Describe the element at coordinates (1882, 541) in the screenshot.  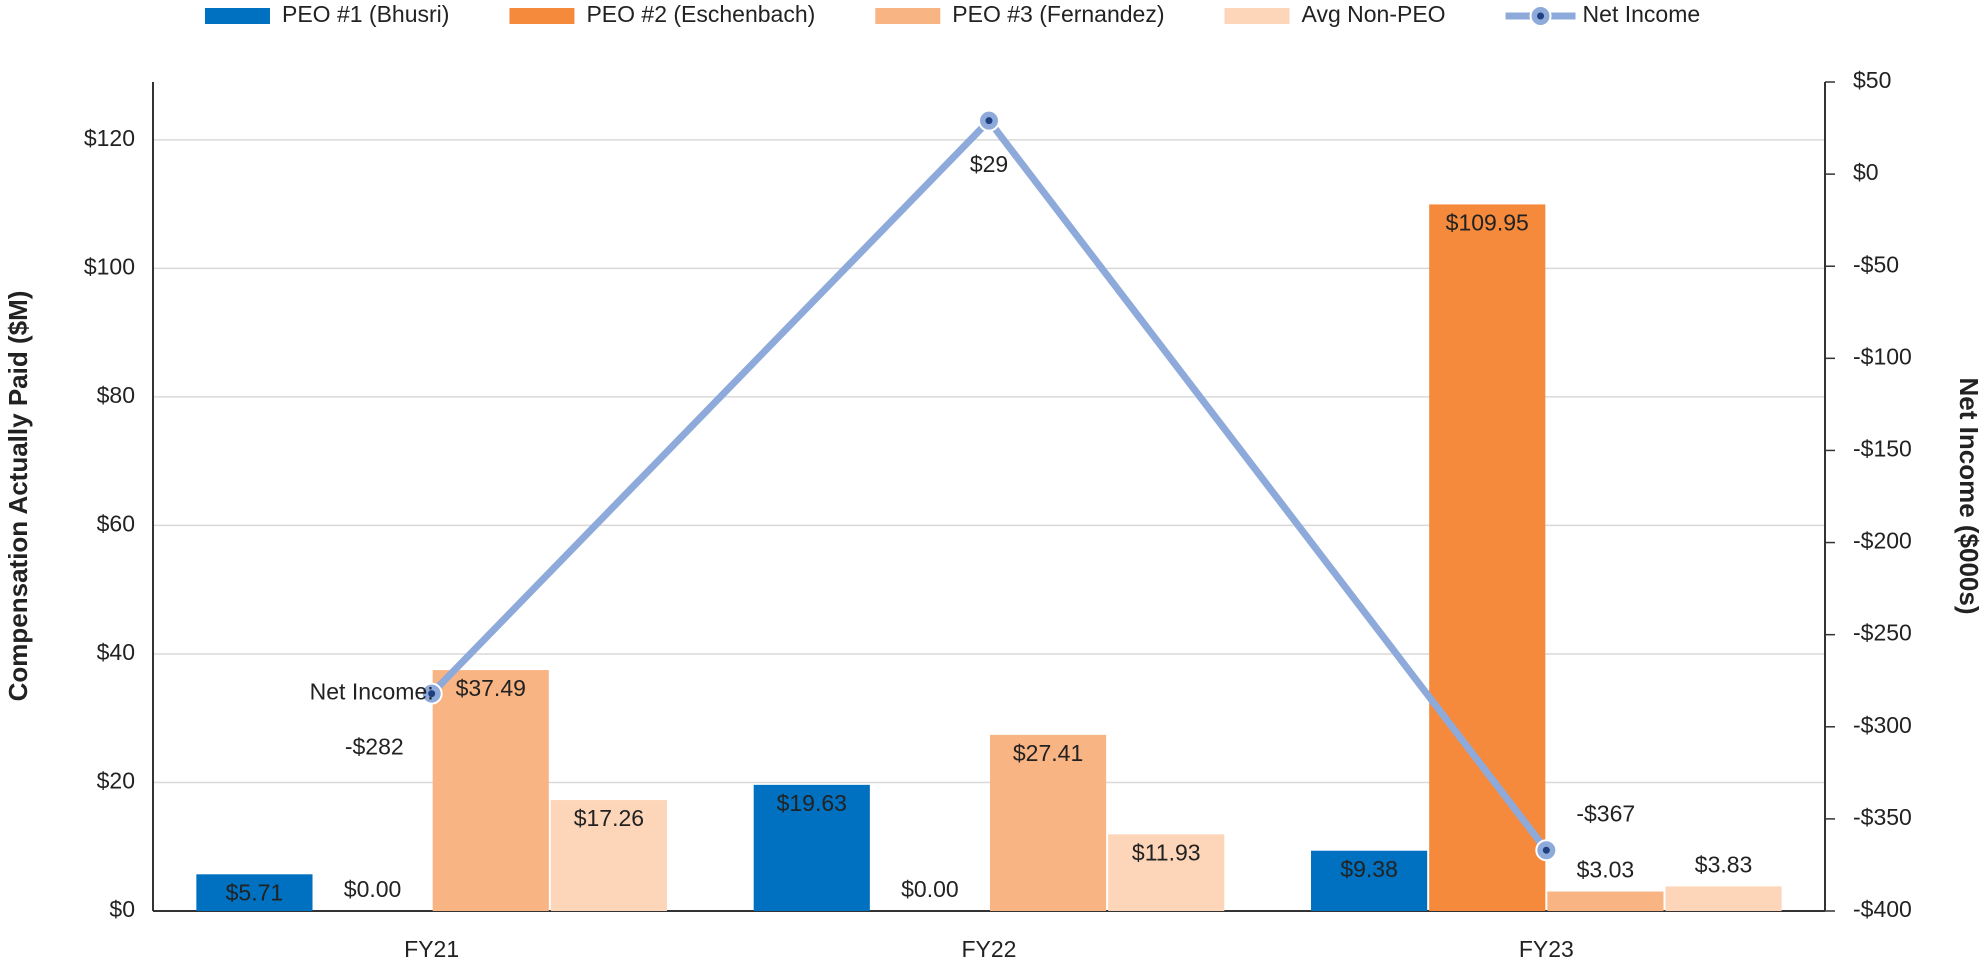
I see `y2-tick-label: -$200` at that location.